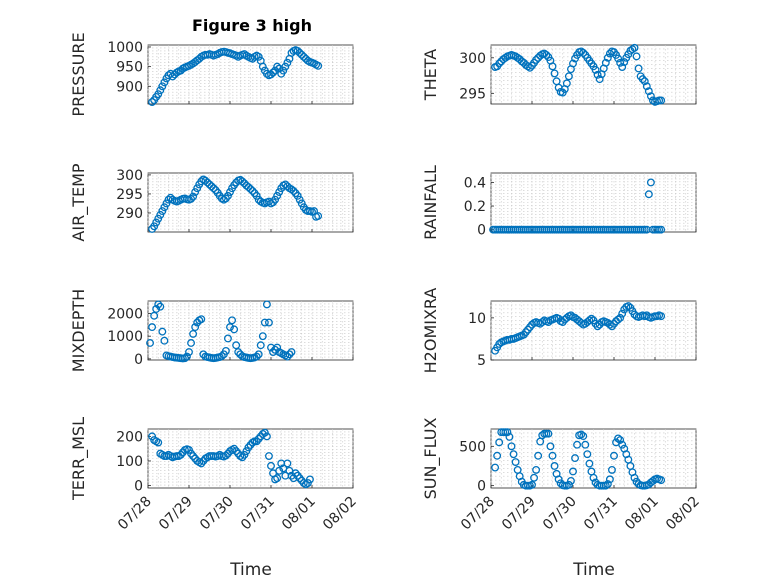  I want to click on panel-6: 5 10 H2OMIXRA, so click(559, 330).